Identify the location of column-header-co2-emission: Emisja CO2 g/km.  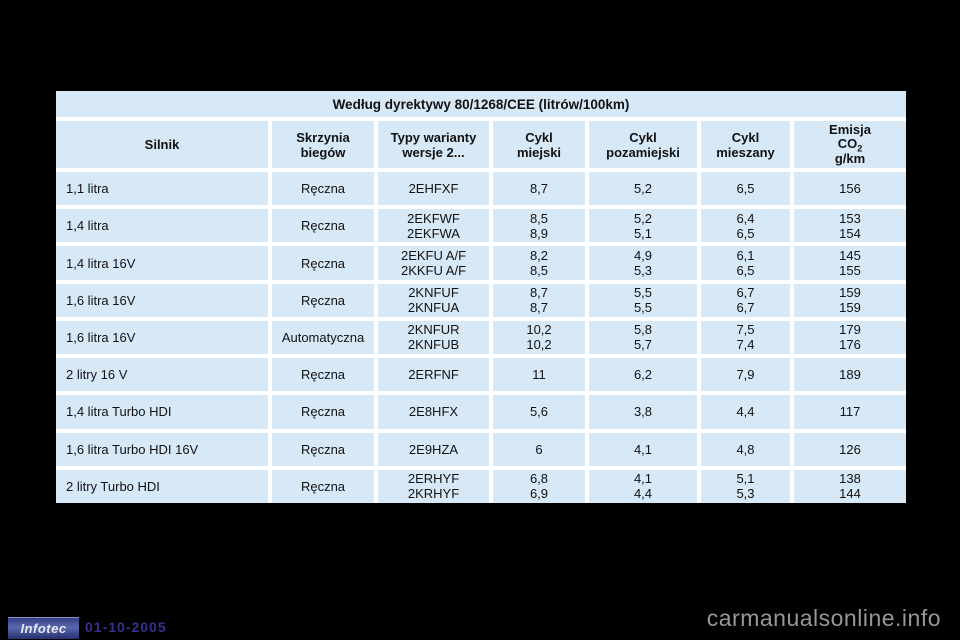
(850, 144).